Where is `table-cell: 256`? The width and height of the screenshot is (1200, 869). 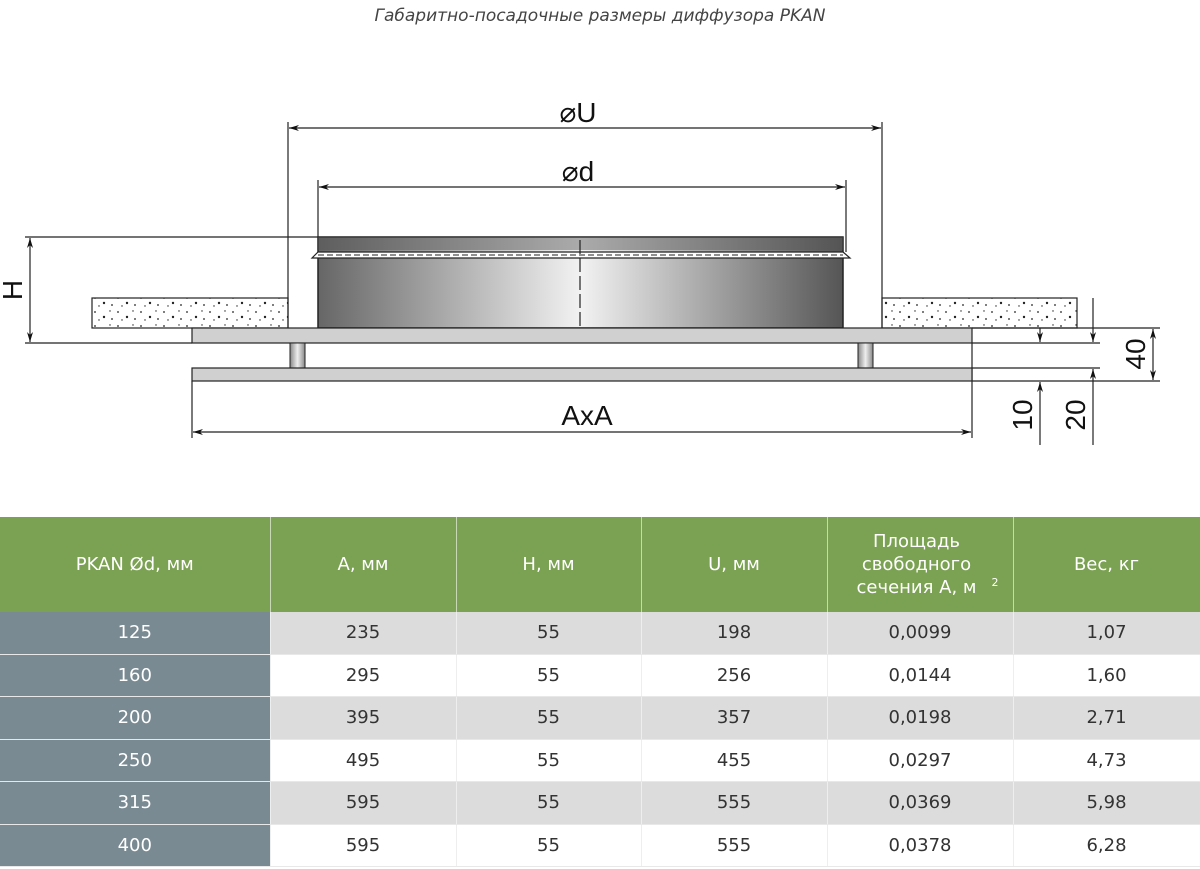
table-cell: 256 is located at coordinates (734, 675).